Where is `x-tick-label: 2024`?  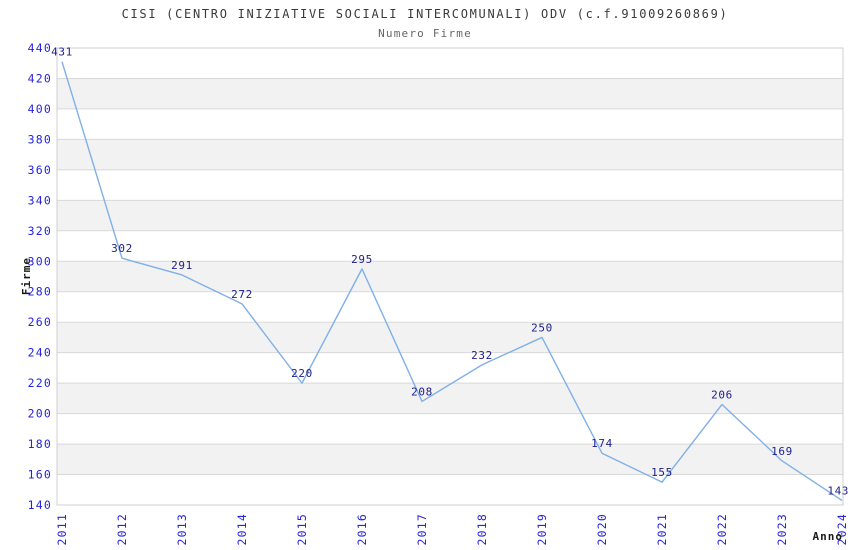 x-tick-label: 2024 is located at coordinates (842, 529).